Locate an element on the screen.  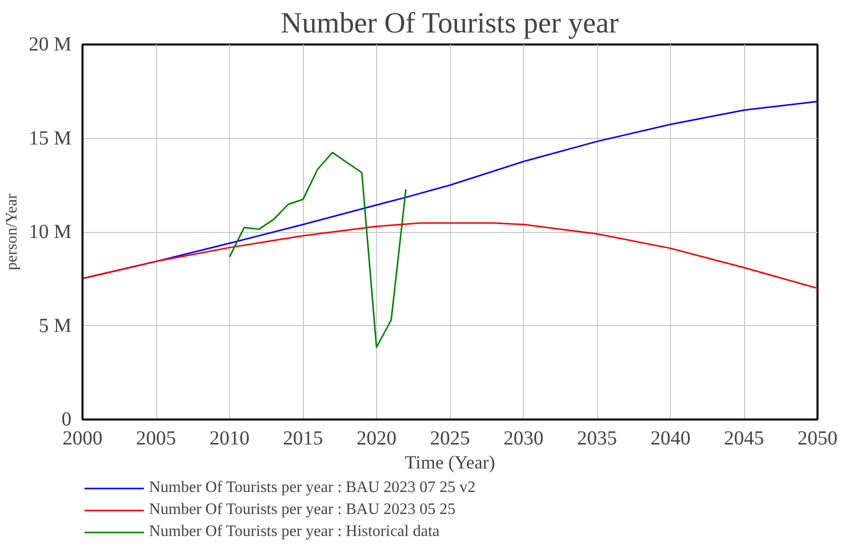
x-axis-title: Time (Year) is located at coordinates (450, 463).